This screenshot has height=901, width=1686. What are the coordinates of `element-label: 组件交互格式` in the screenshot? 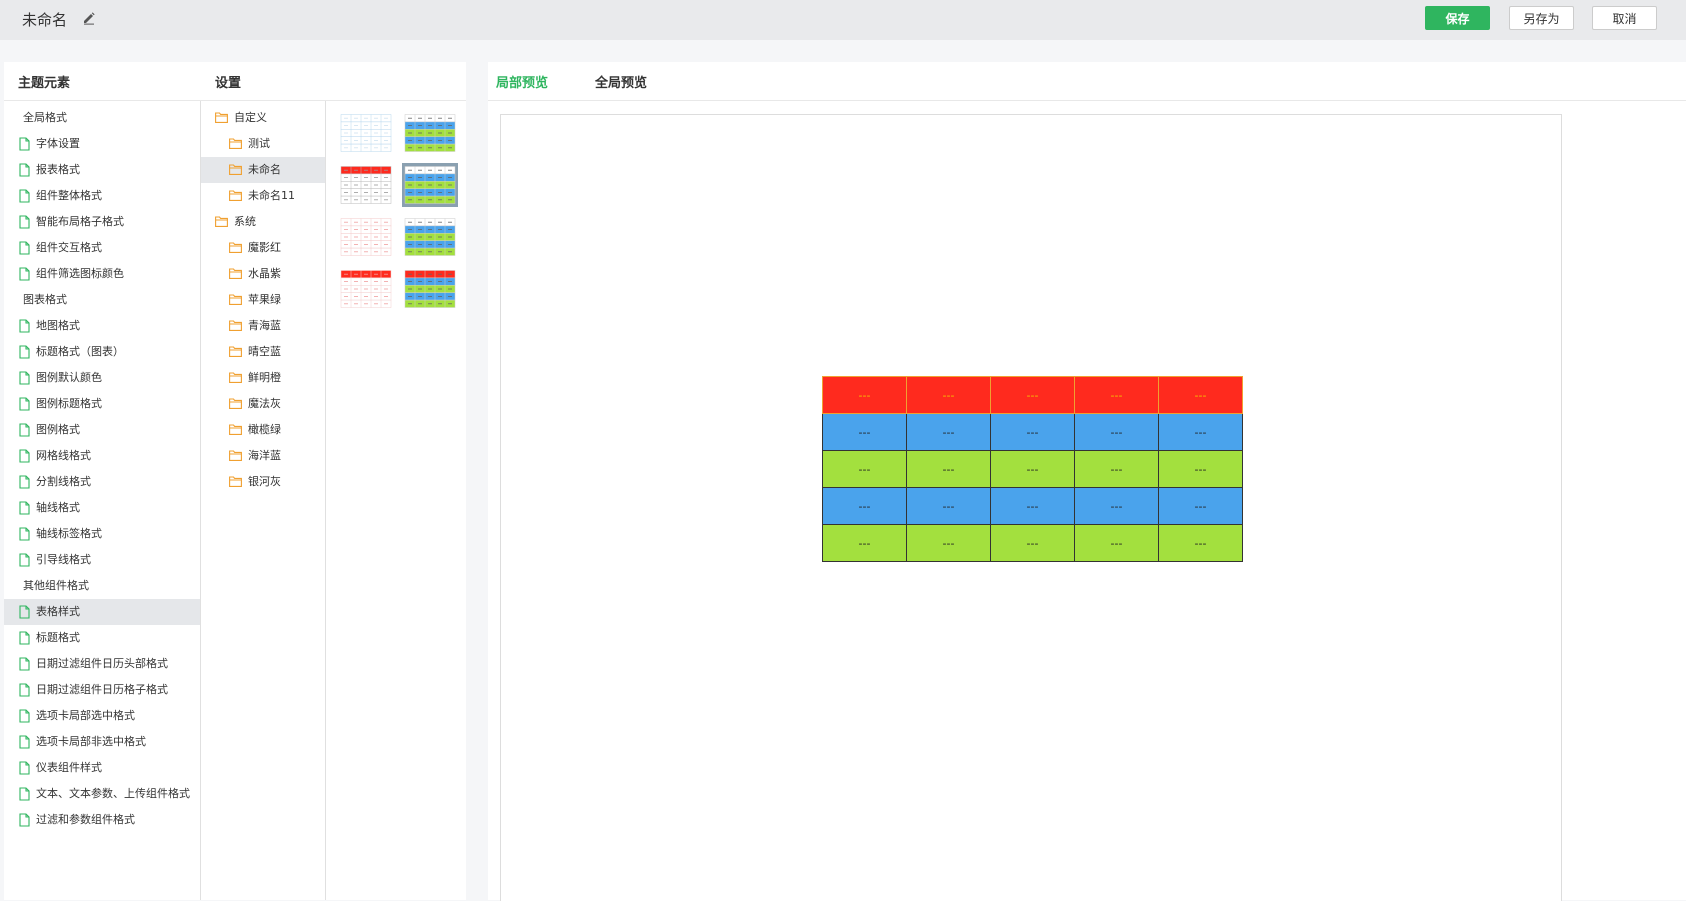 It's located at (69, 247).